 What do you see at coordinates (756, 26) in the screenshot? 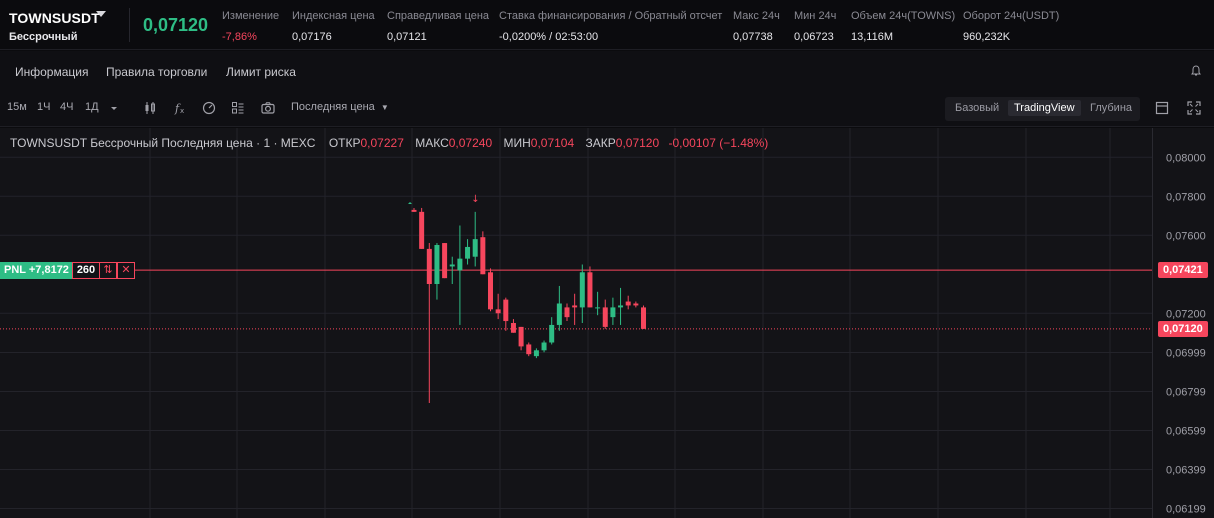
I see `stat-high-24h: Макс 24ч 0,07738` at bounding box center [756, 26].